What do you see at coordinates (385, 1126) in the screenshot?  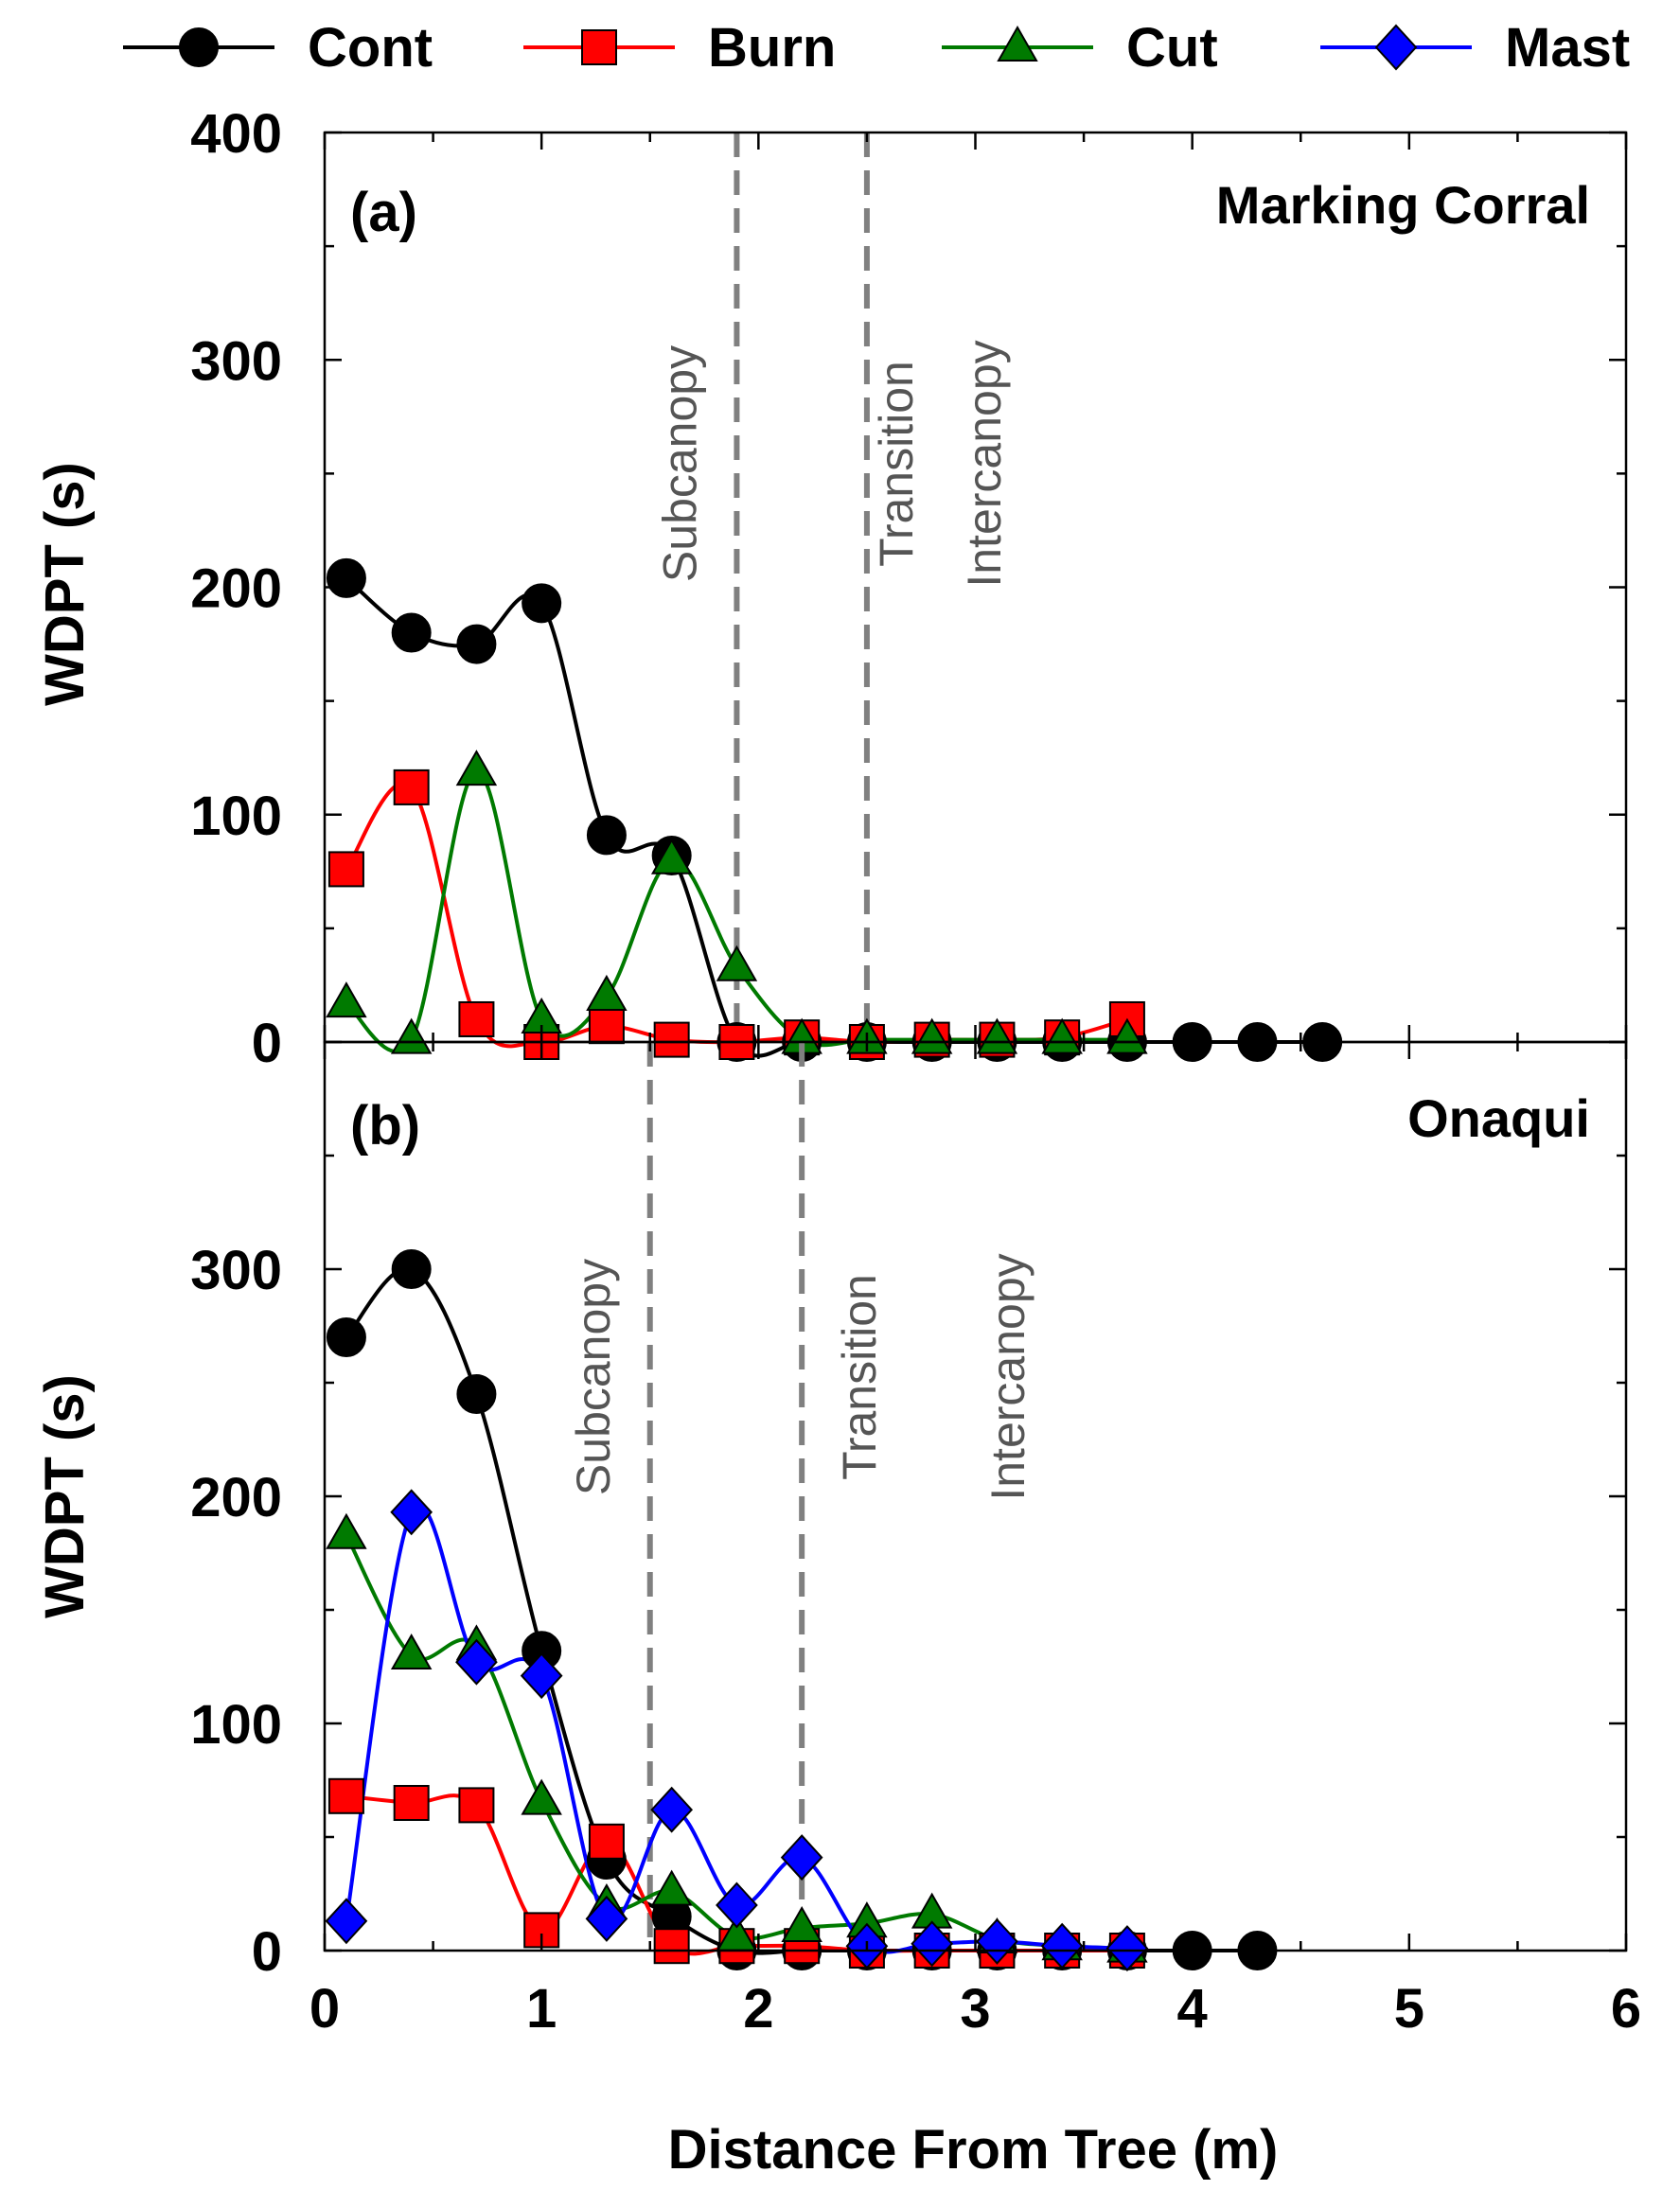 I see `panel-b-letter: (b)` at bounding box center [385, 1126].